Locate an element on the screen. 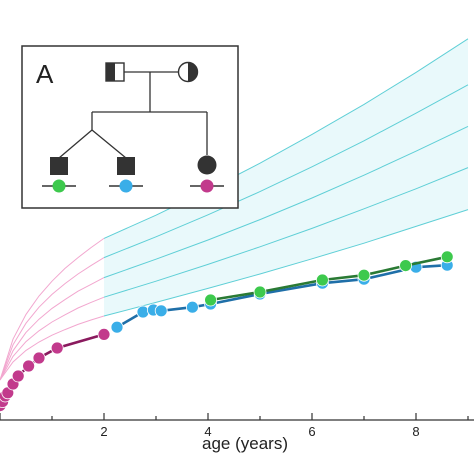  mother-half-fill is located at coordinates (193, 72).